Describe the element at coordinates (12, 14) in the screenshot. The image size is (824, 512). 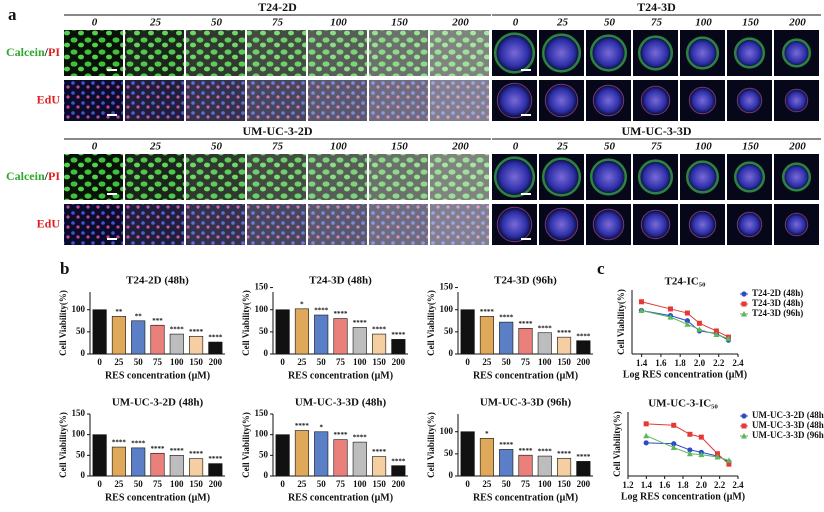
I see `panel-label: a` at that location.